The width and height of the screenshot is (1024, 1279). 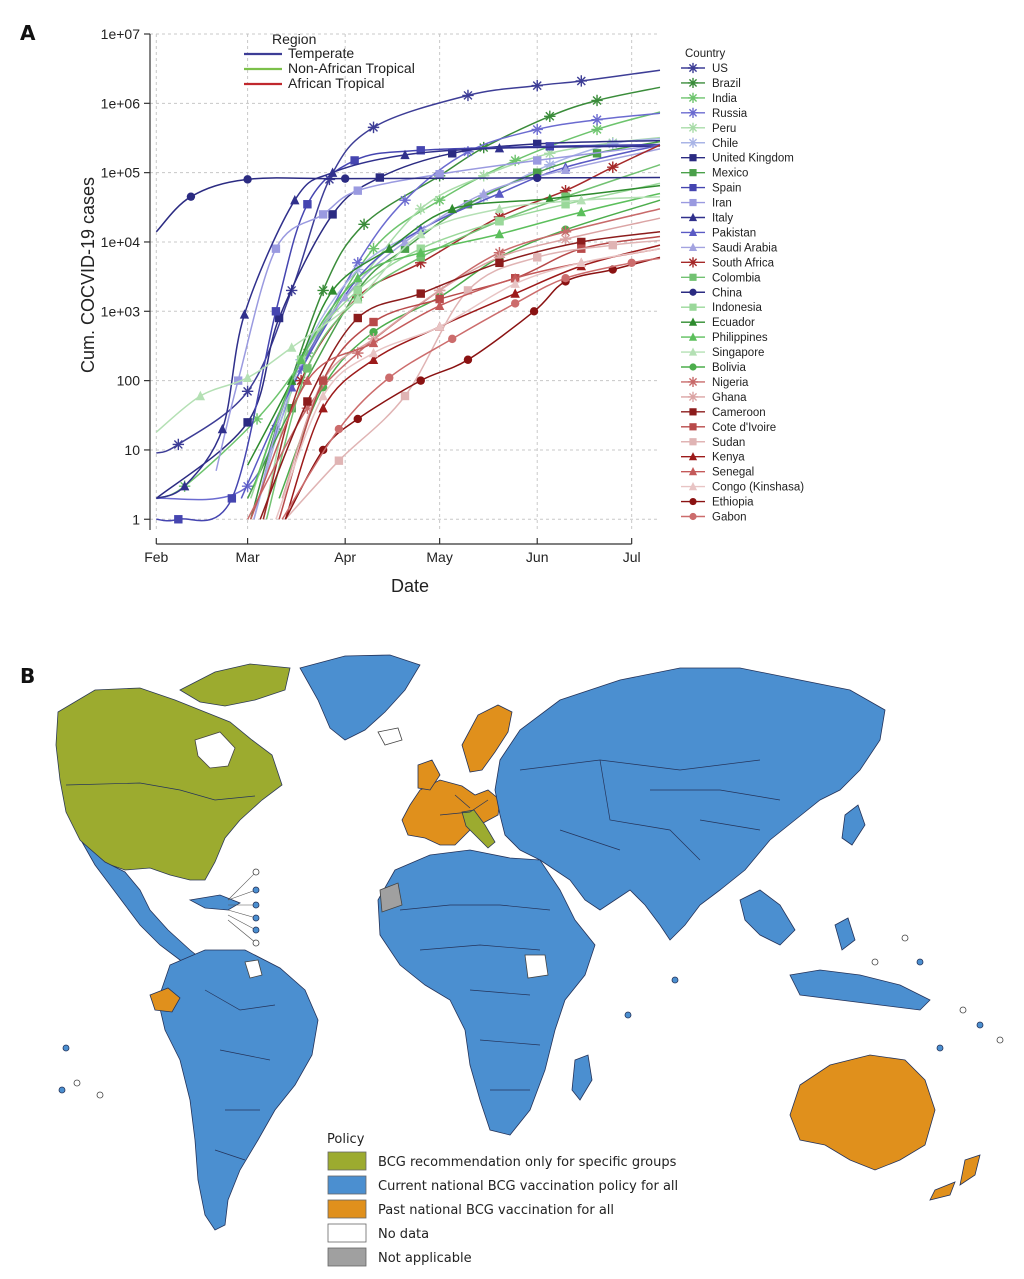 What do you see at coordinates (294, 39) in the screenshot?
I see `region-legend-title: Region` at bounding box center [294, 39].